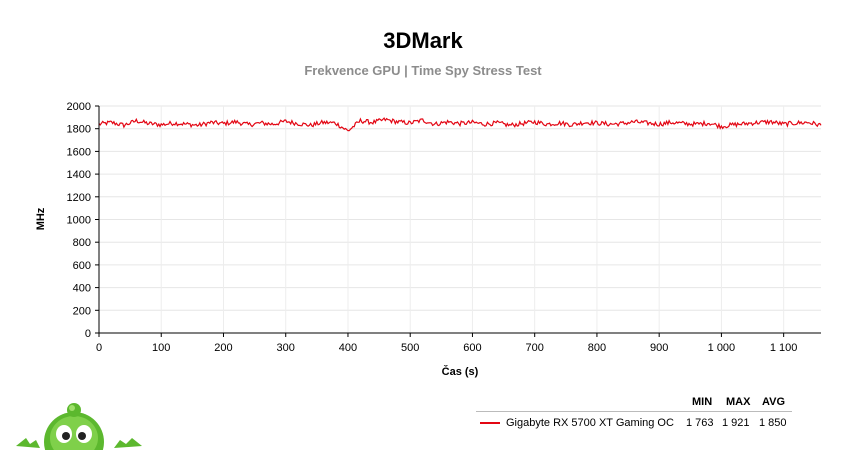  What do you see at coordinates (700, 423) in the screenshot?
I see `legend-min-value: 1 763` at bounding box center [700, 423].